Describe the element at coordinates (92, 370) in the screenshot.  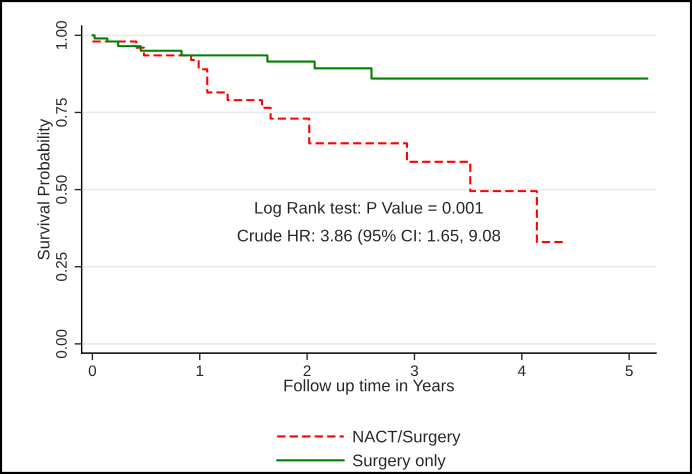
I see `x-tick-label: 0` at that location.